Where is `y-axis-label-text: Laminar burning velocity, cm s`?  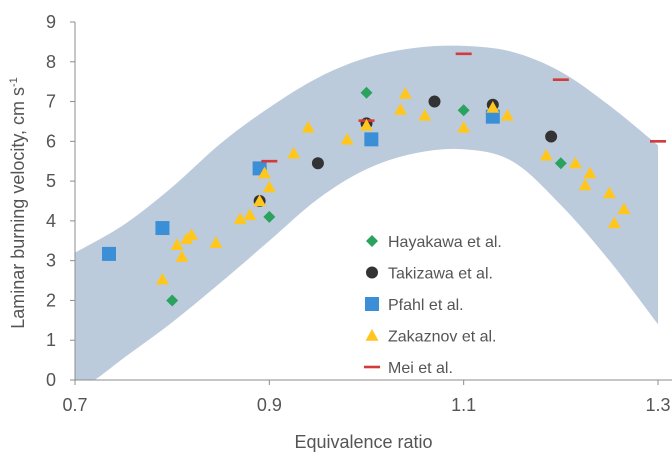 y-axis-label-text: Laminar burning velocity, cm s is located at coordinates (18, 208).